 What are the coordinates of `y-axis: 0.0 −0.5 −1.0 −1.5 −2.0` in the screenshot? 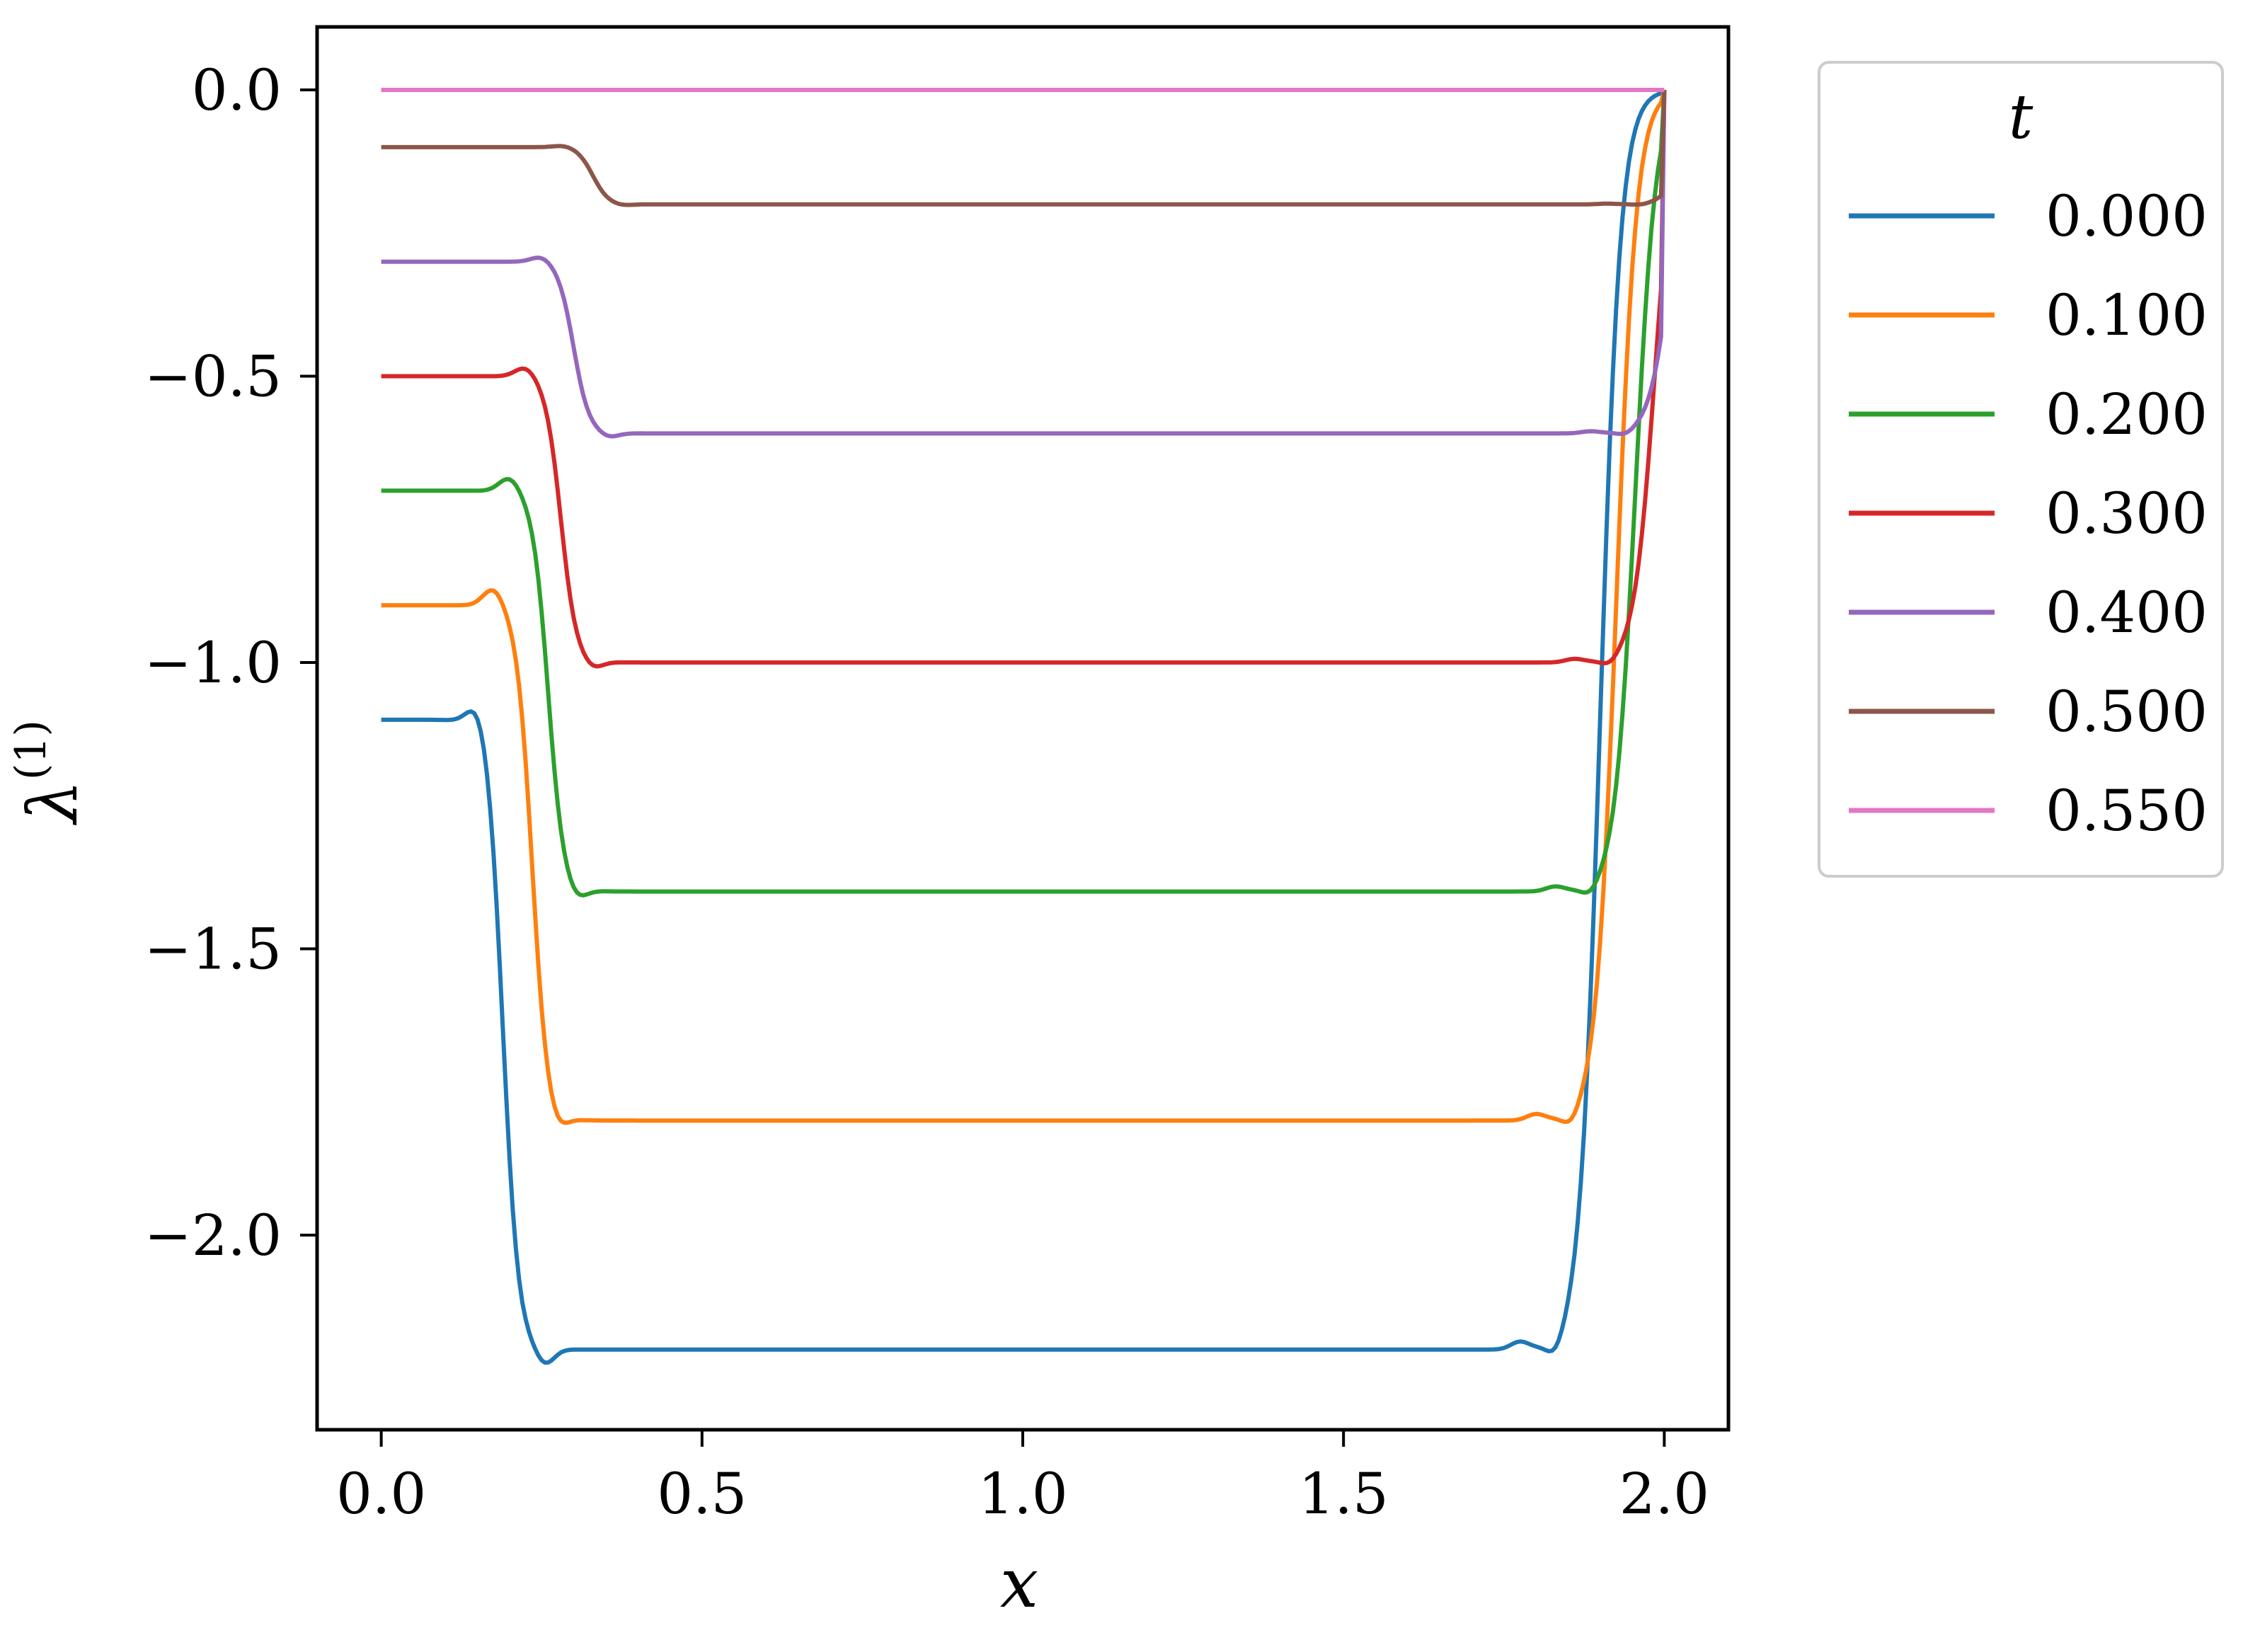 It's located at (230, 662).